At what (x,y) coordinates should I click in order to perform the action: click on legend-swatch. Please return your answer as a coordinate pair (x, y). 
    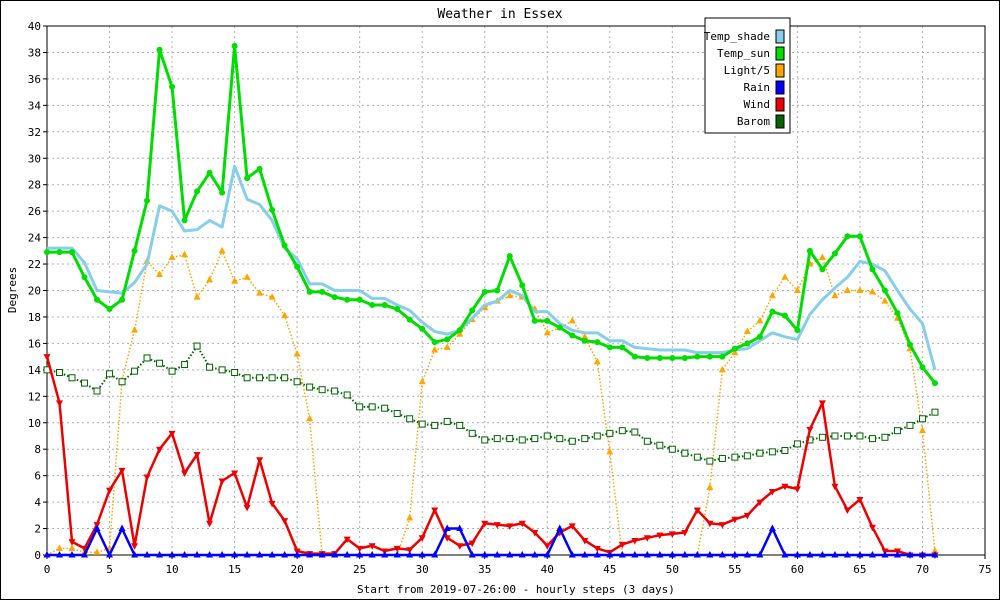
    Looking at the image, I should click on (780, 70).